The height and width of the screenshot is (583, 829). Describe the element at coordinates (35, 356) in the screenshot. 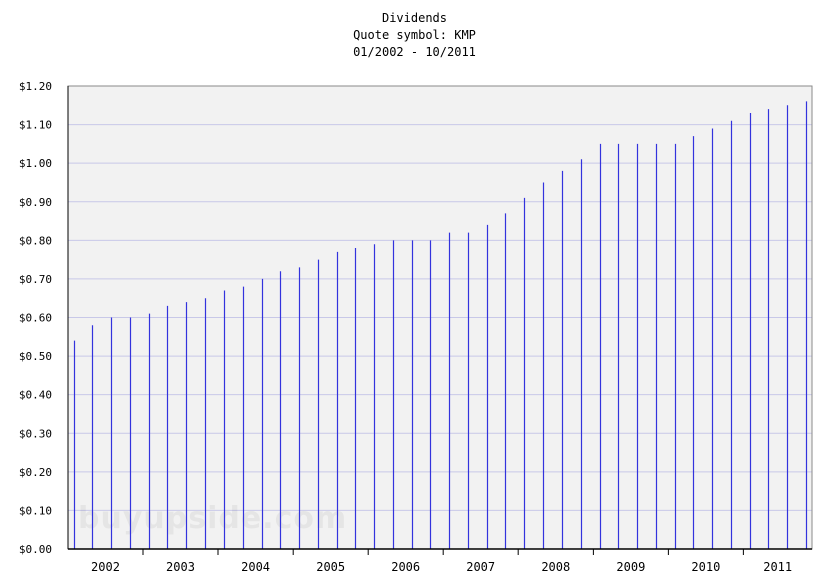

I see `y-tick-label: $0.50` at that location.